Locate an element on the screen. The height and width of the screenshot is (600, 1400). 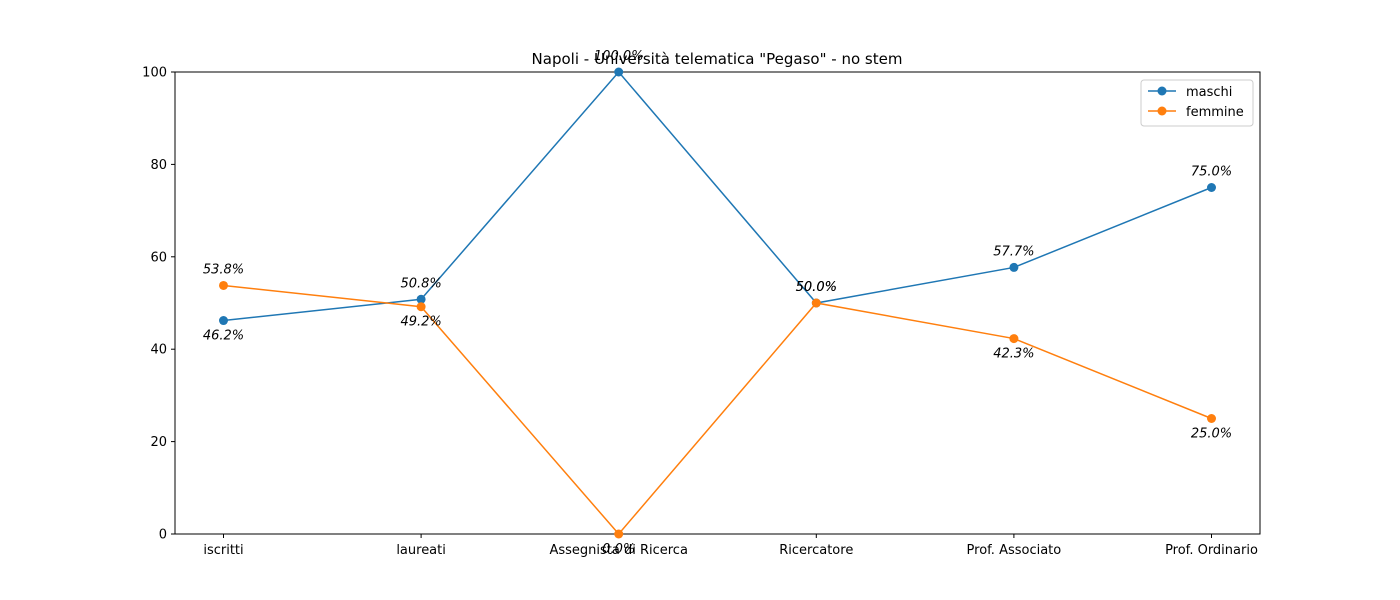
x-tick-label: Assegnista di Ricerca is located at coordinates (618, 550).